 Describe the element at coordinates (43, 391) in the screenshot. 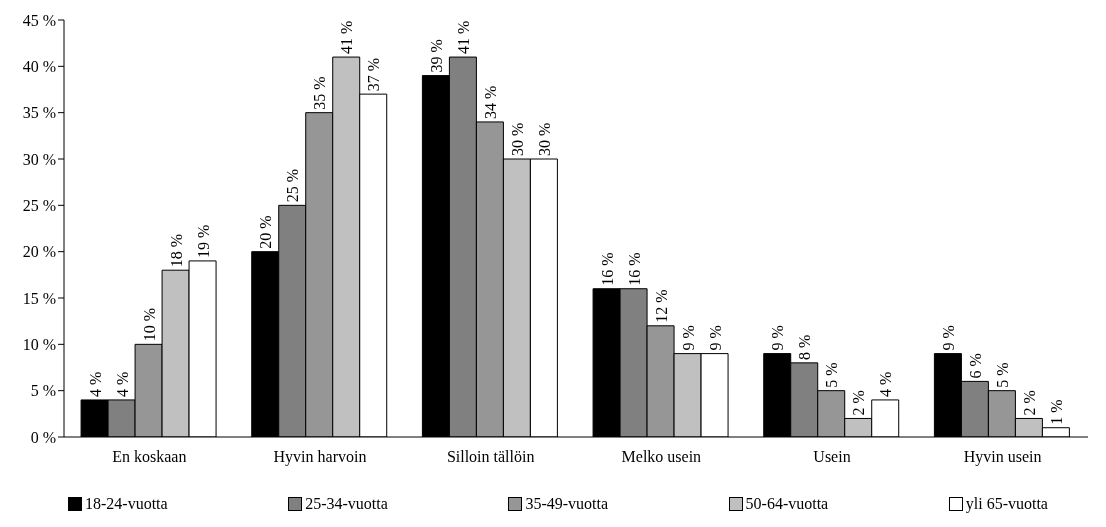

I see `y-tick-label: 5 %` at that location.